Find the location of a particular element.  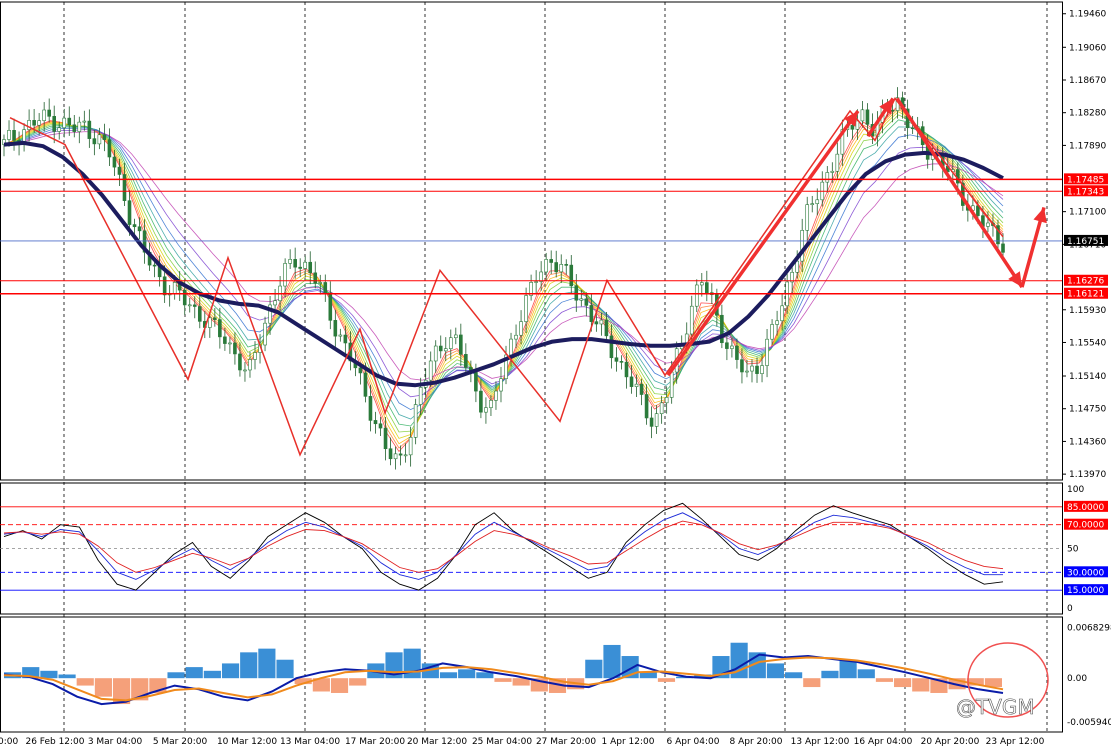

price-tick-label: 1.19460 is located at coordinates (1087, 15).